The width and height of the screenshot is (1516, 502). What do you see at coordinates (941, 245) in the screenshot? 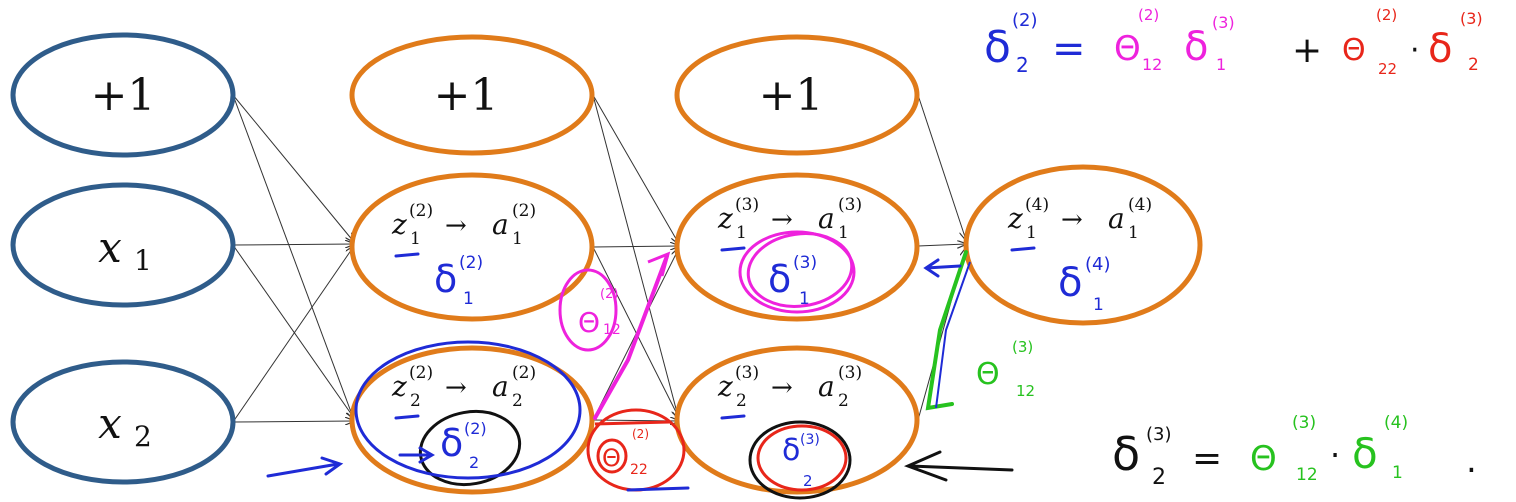
I see `edge-l3n1-to-l4n1` at bounding box center [941, 245].